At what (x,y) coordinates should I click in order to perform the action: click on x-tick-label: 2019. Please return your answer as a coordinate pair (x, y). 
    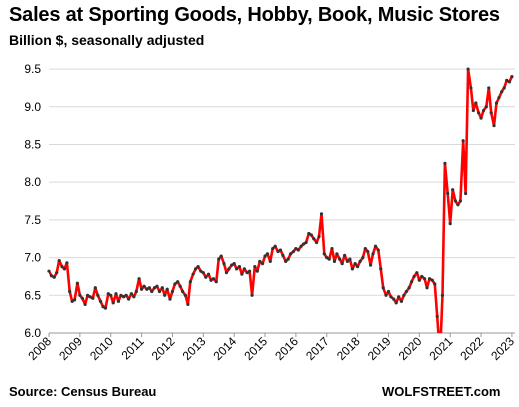
    Looking at the image, I should click on (379, 348).